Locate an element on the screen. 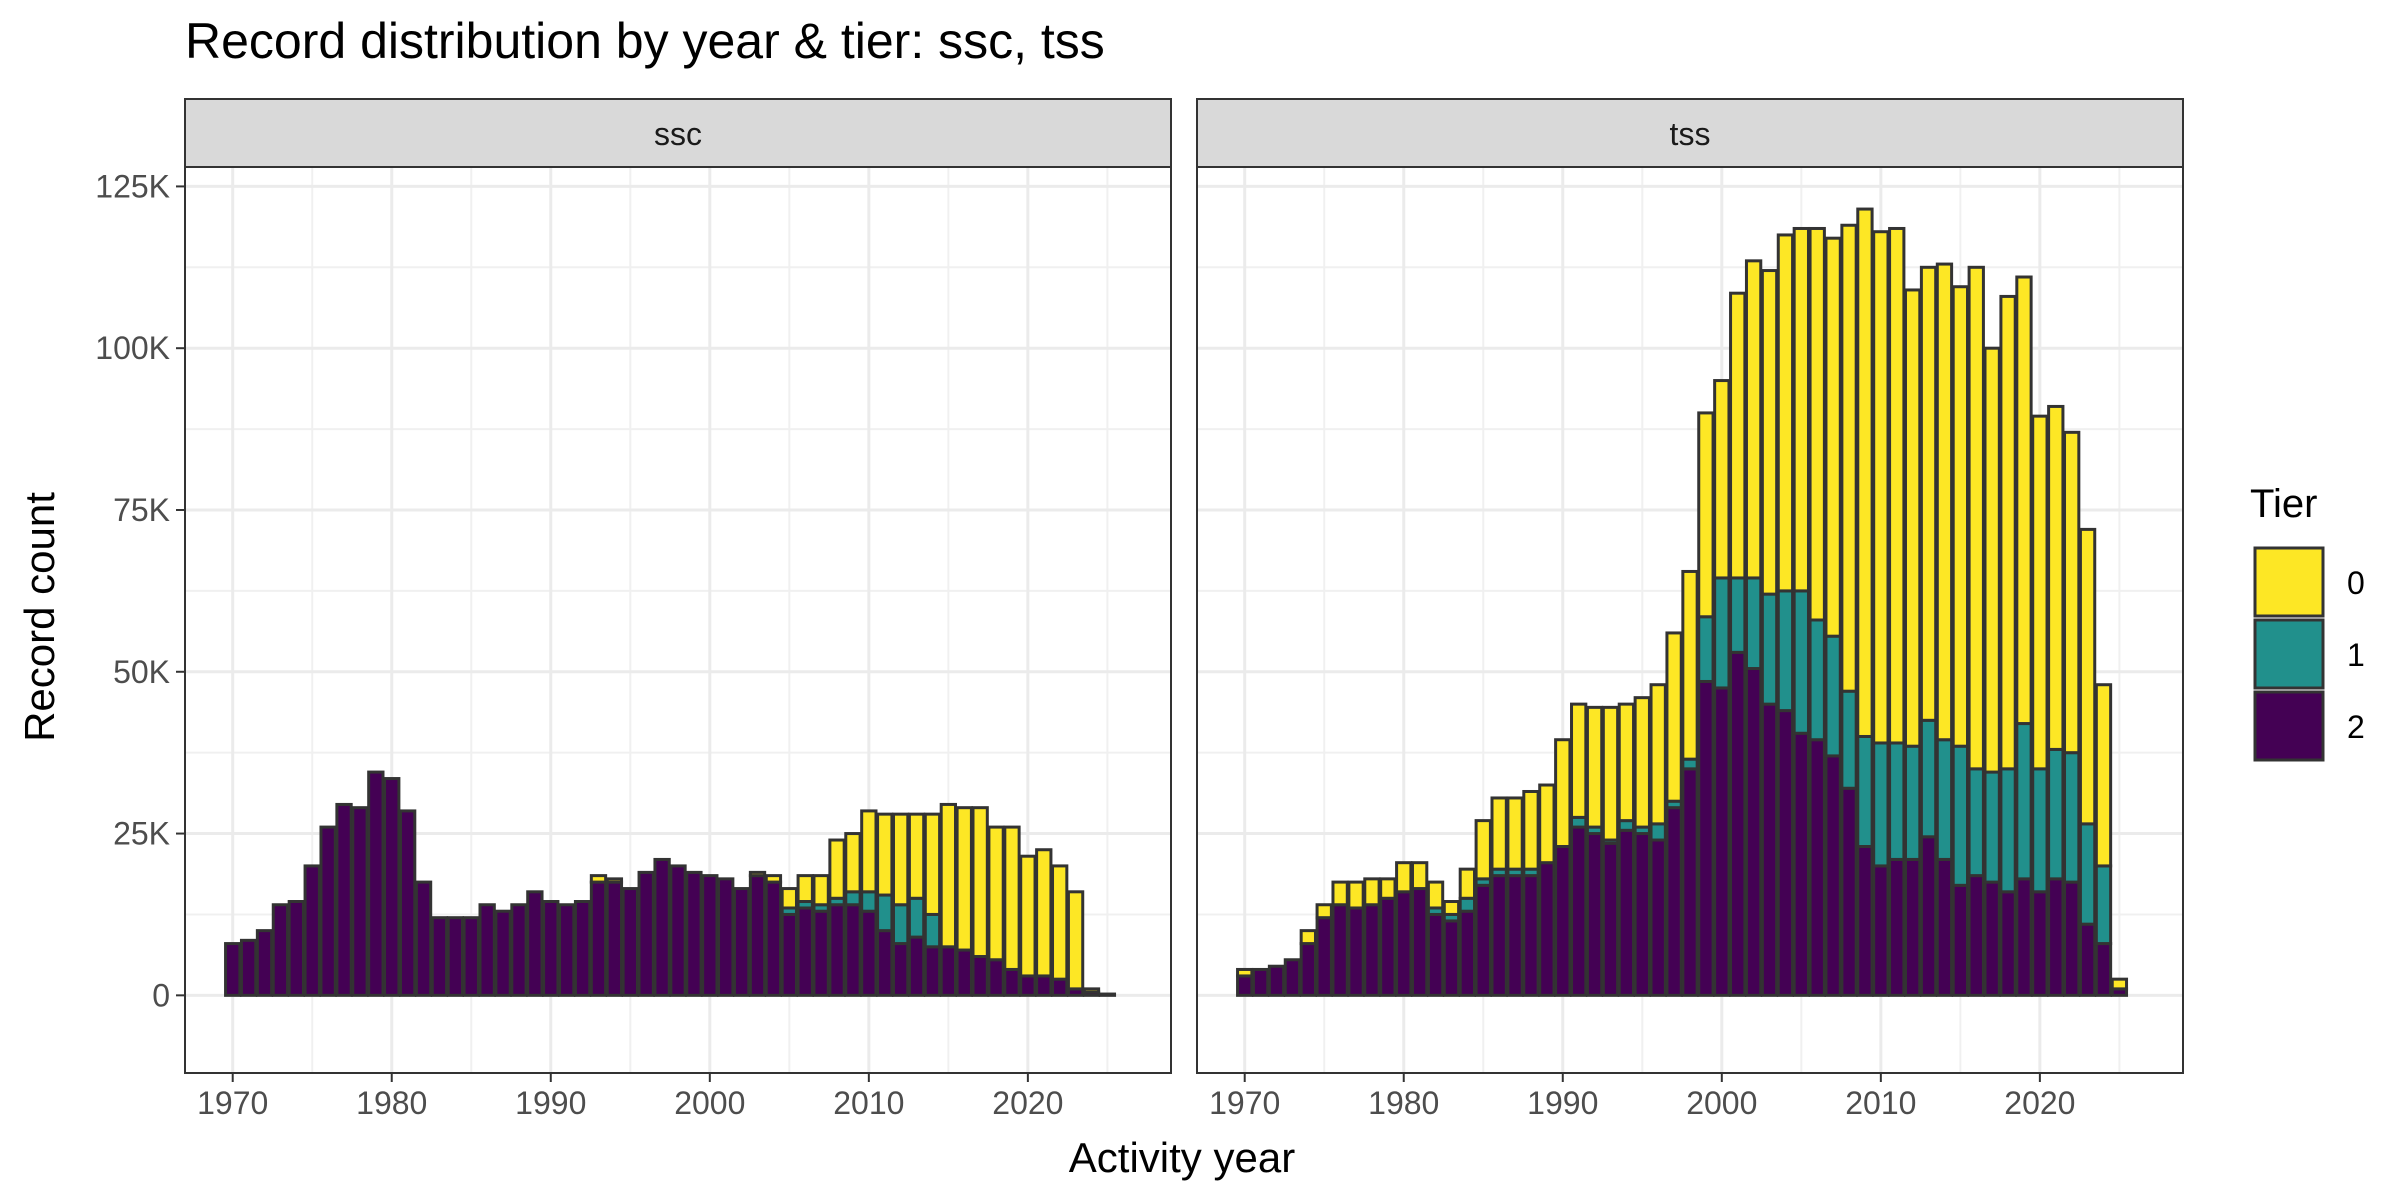 The height and width of the screenshot is (1200, 2400). facet-strip is located at coordinates (678, 133).